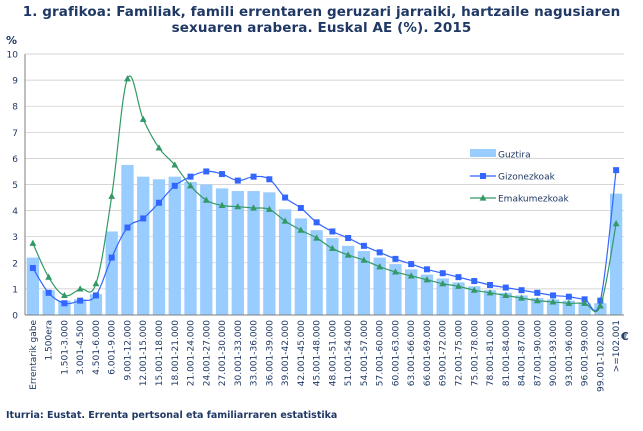 This screenshot has height=431, width=643. I want to click on x-tick-label: 60.001-63.000, so click(396, 353).